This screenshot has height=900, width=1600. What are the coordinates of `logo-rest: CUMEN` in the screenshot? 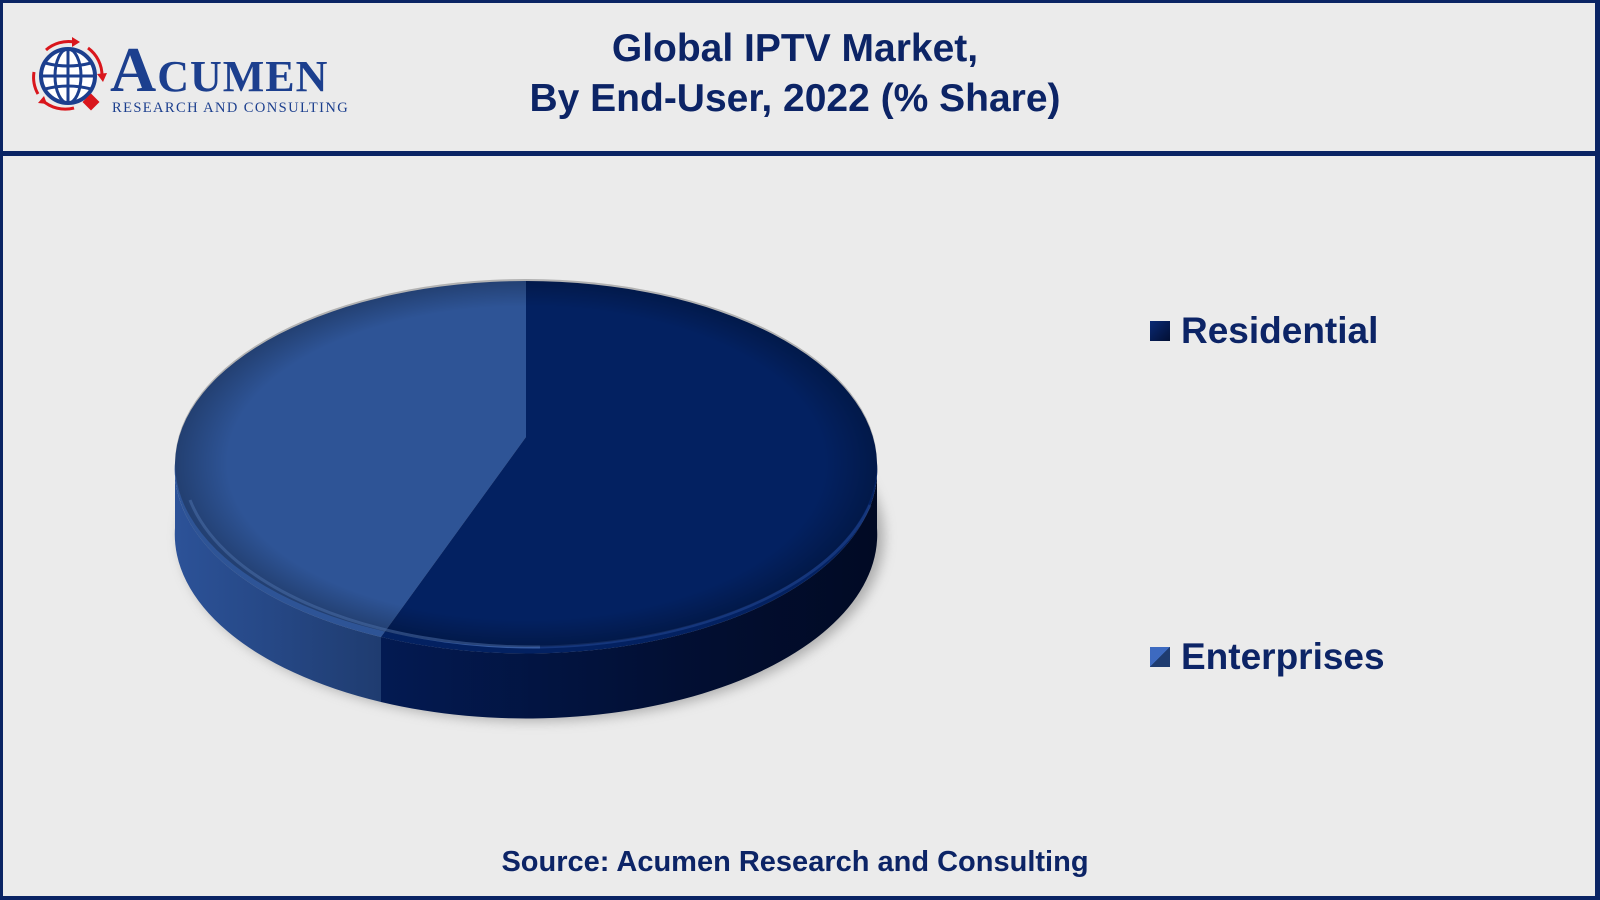 It's located at (243, 76).